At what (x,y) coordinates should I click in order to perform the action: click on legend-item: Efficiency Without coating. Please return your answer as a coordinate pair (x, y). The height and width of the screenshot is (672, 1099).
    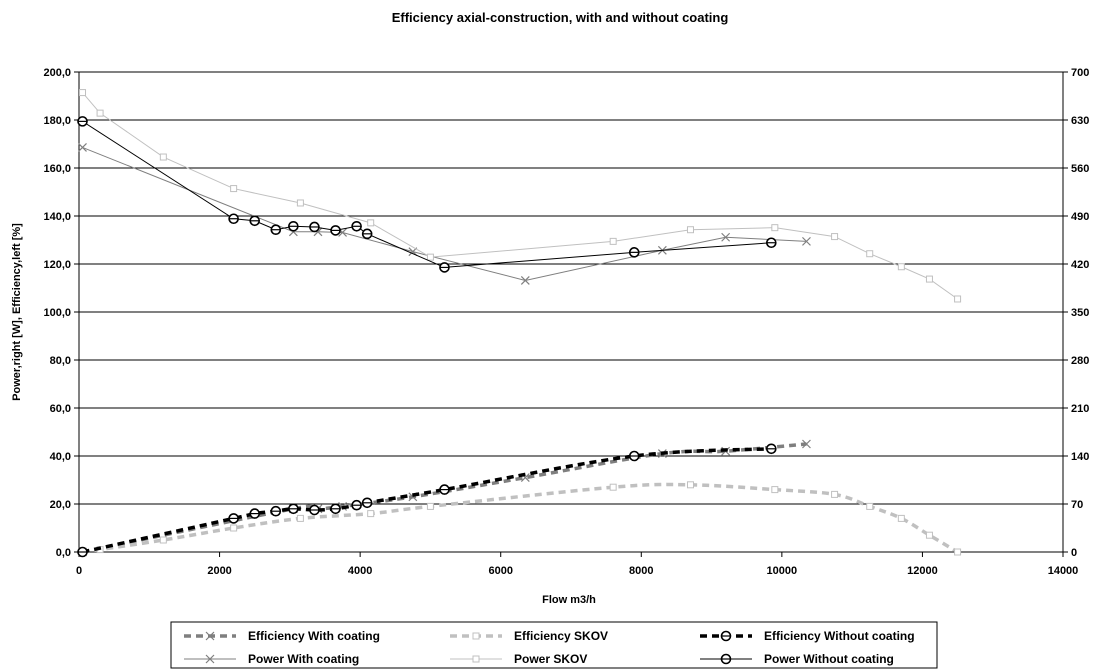
    Looking at the image, I should click on (807, 636).